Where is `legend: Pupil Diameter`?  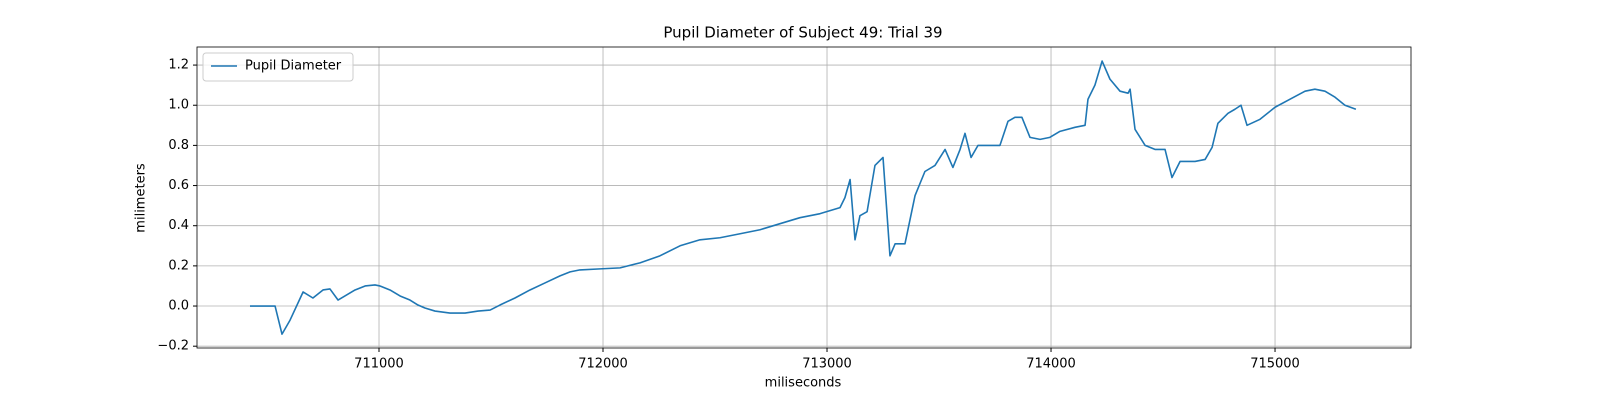
legend: Pupil Diameter is located at coordinates (278, 67).